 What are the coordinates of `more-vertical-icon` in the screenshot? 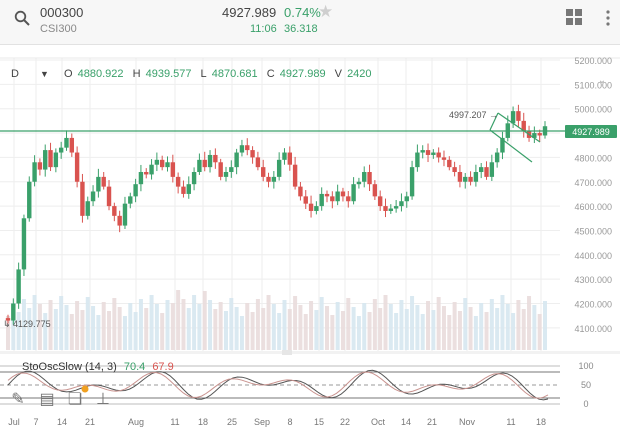 It's located at (608, 18).